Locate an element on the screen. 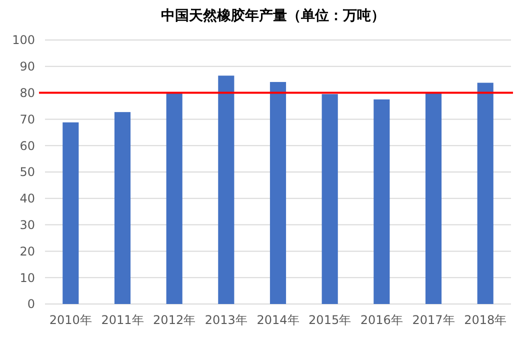 Image resolution: width=530 pixels, height=337 pixels. x-tick-label: 2016年 is located at coordinates (381, 320).